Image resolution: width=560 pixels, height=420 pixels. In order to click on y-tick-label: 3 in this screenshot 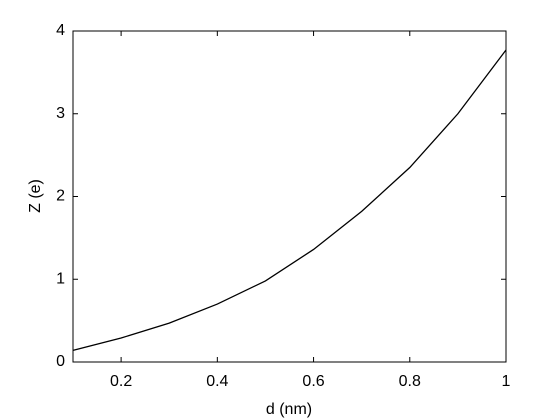, I will do `click(60, 113)`.